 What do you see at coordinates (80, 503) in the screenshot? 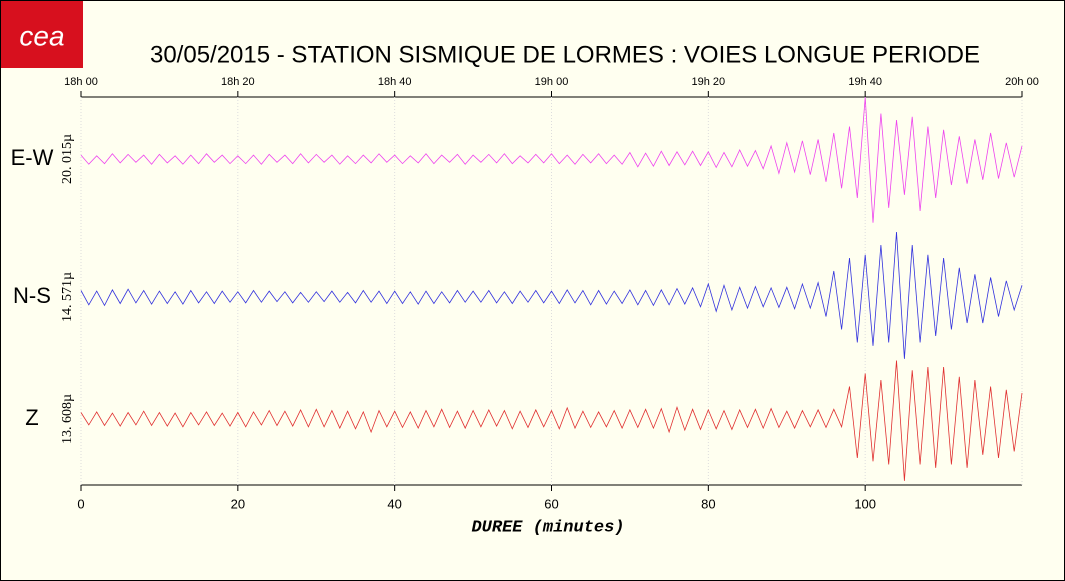
I see `x-tick-label: 0` at bounding box center [80, 503].